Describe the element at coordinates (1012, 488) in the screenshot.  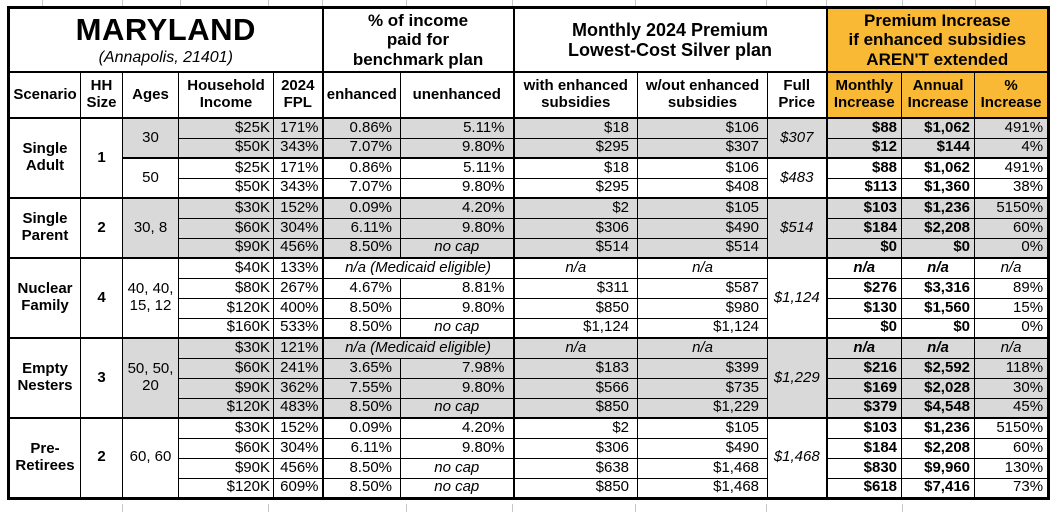
I see `pct-increase-cell: 73%` at that location.